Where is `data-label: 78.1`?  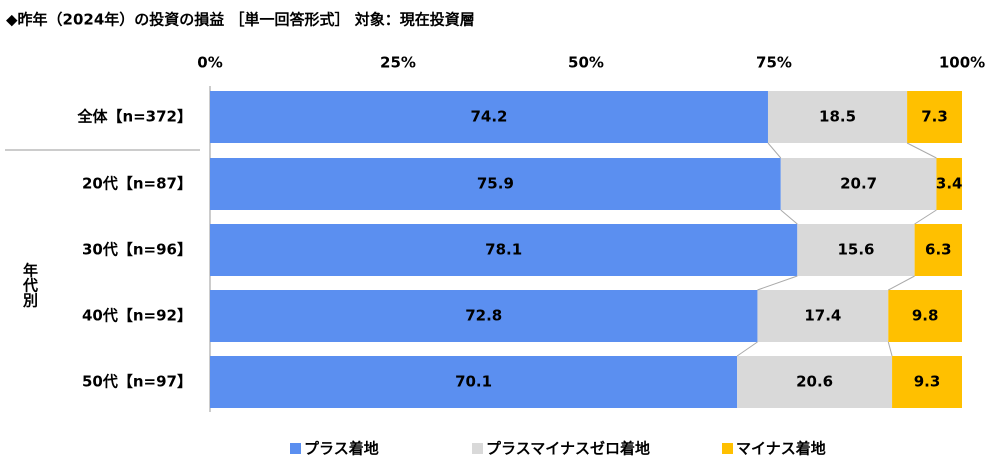 data-label: 78.1 is located at coordinates (503, 250).